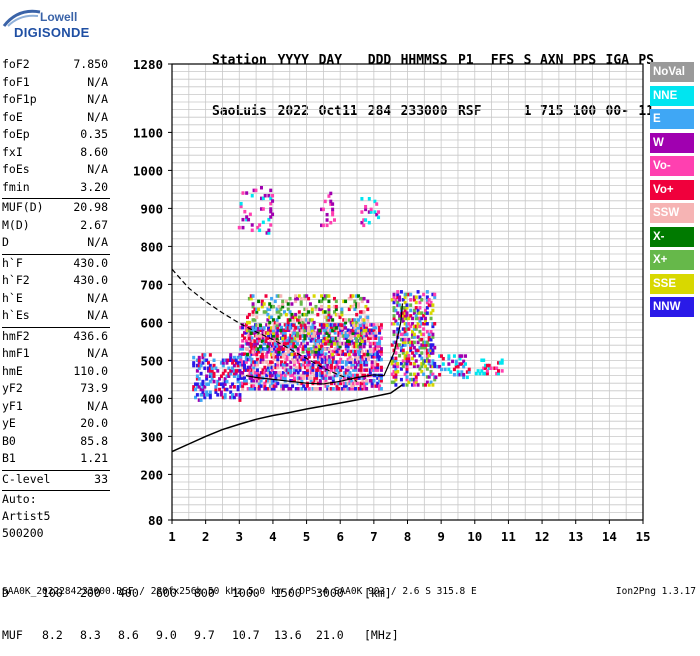  I want to click on parameter-row: hmF1 N/A, so click(56, 354).